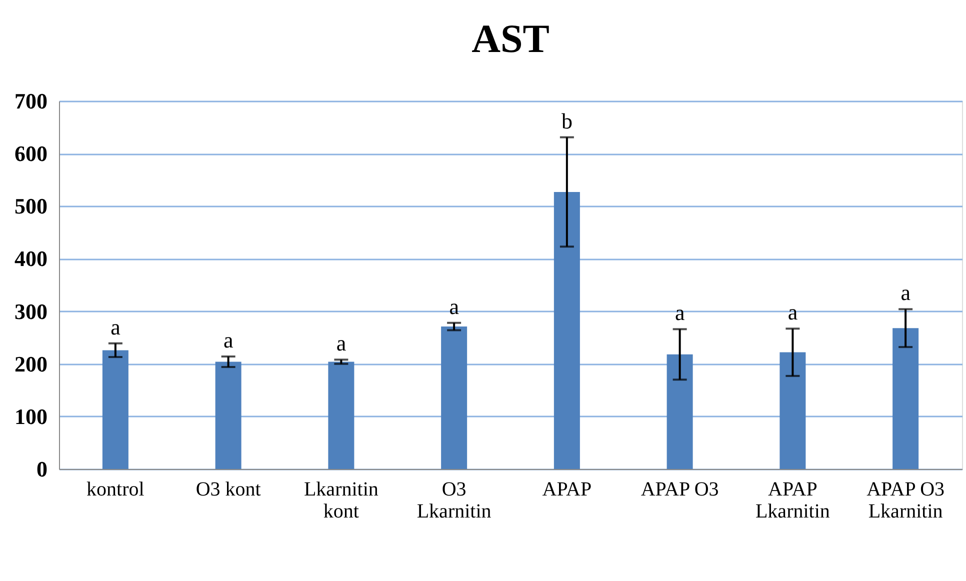 Image resolution: width=966 pixels, height=581 pixels. What do you see at coordinates (31, 363) in the screenshot?
I see `y-tick-label: 200` at bounding box center [31, 363].